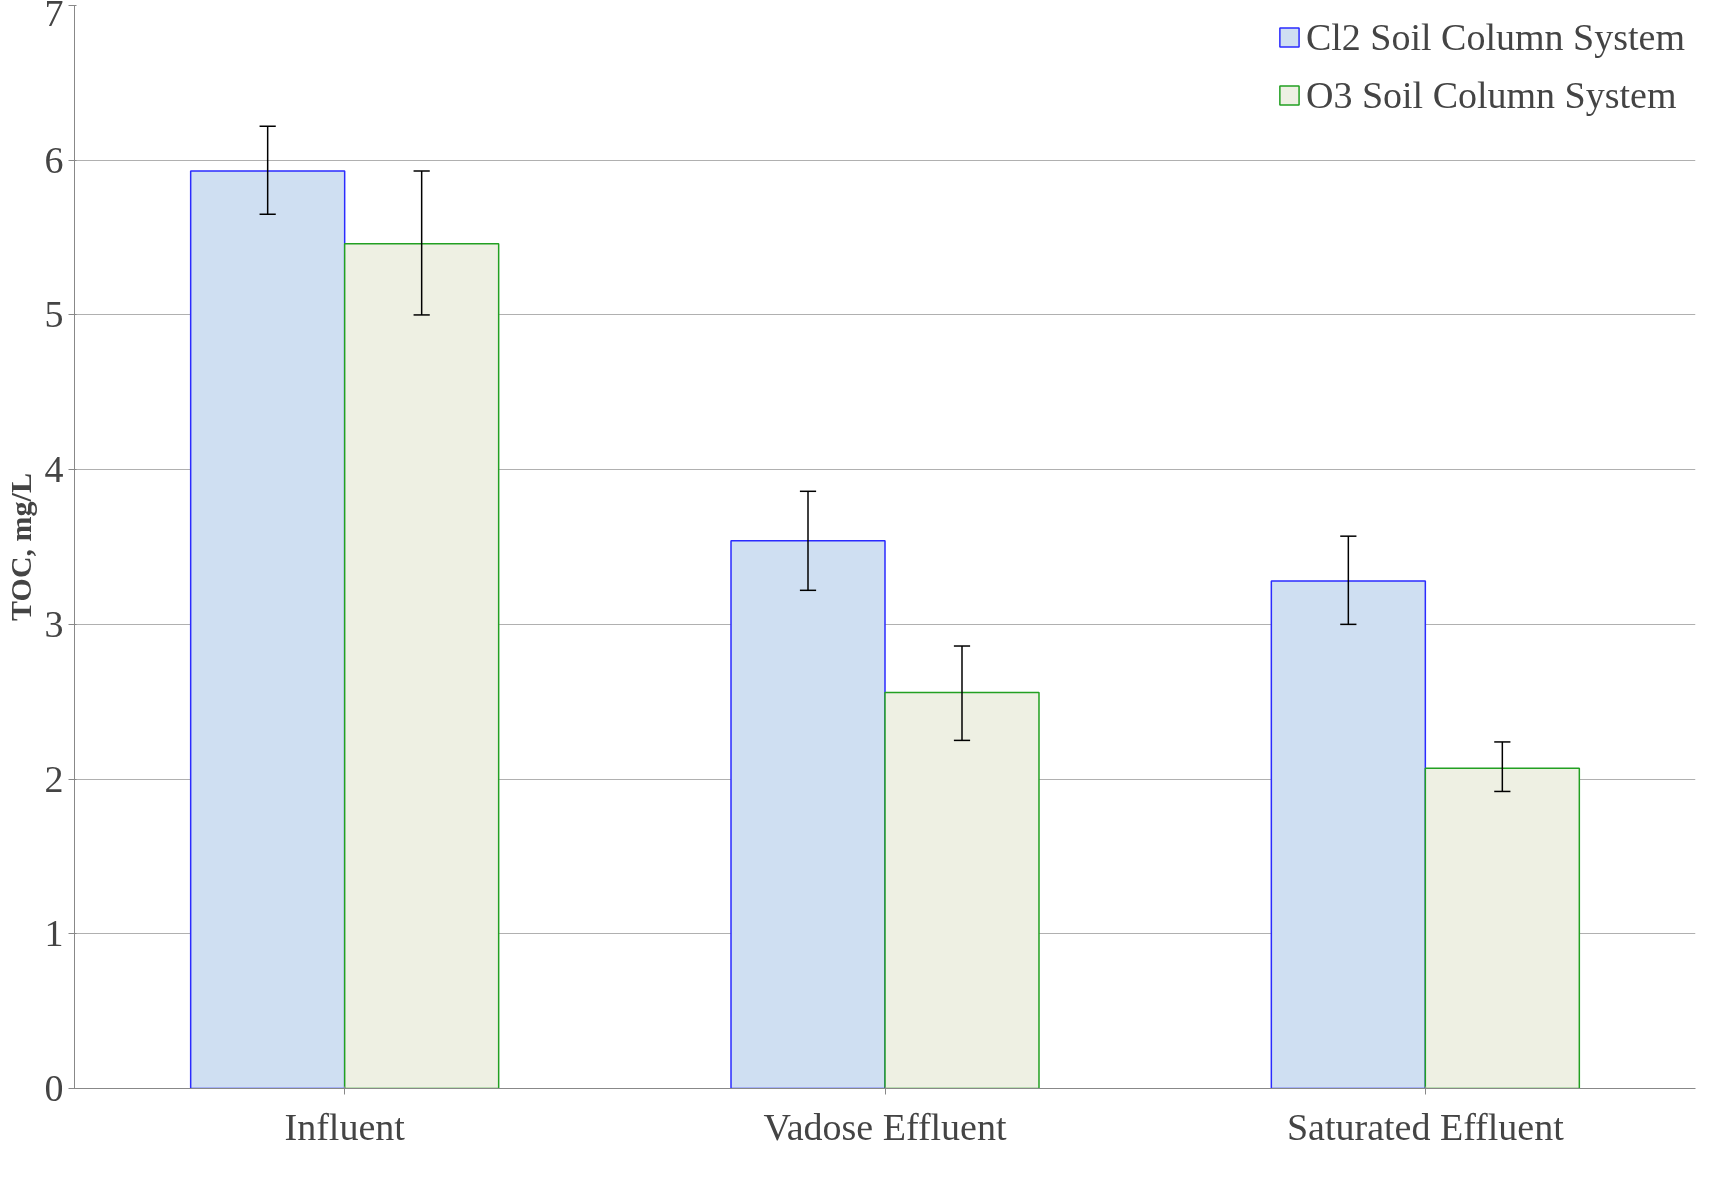  I want to click on legend-label: O3 Soil Column System, so click(1491, 95).